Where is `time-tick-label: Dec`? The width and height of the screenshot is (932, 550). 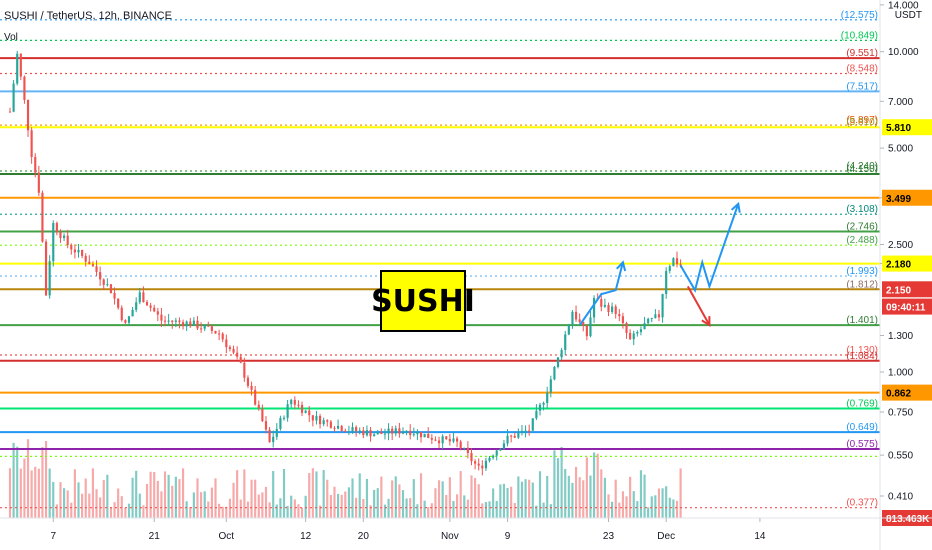 time-tick-label: Dec is located at coordinates (666, 536).